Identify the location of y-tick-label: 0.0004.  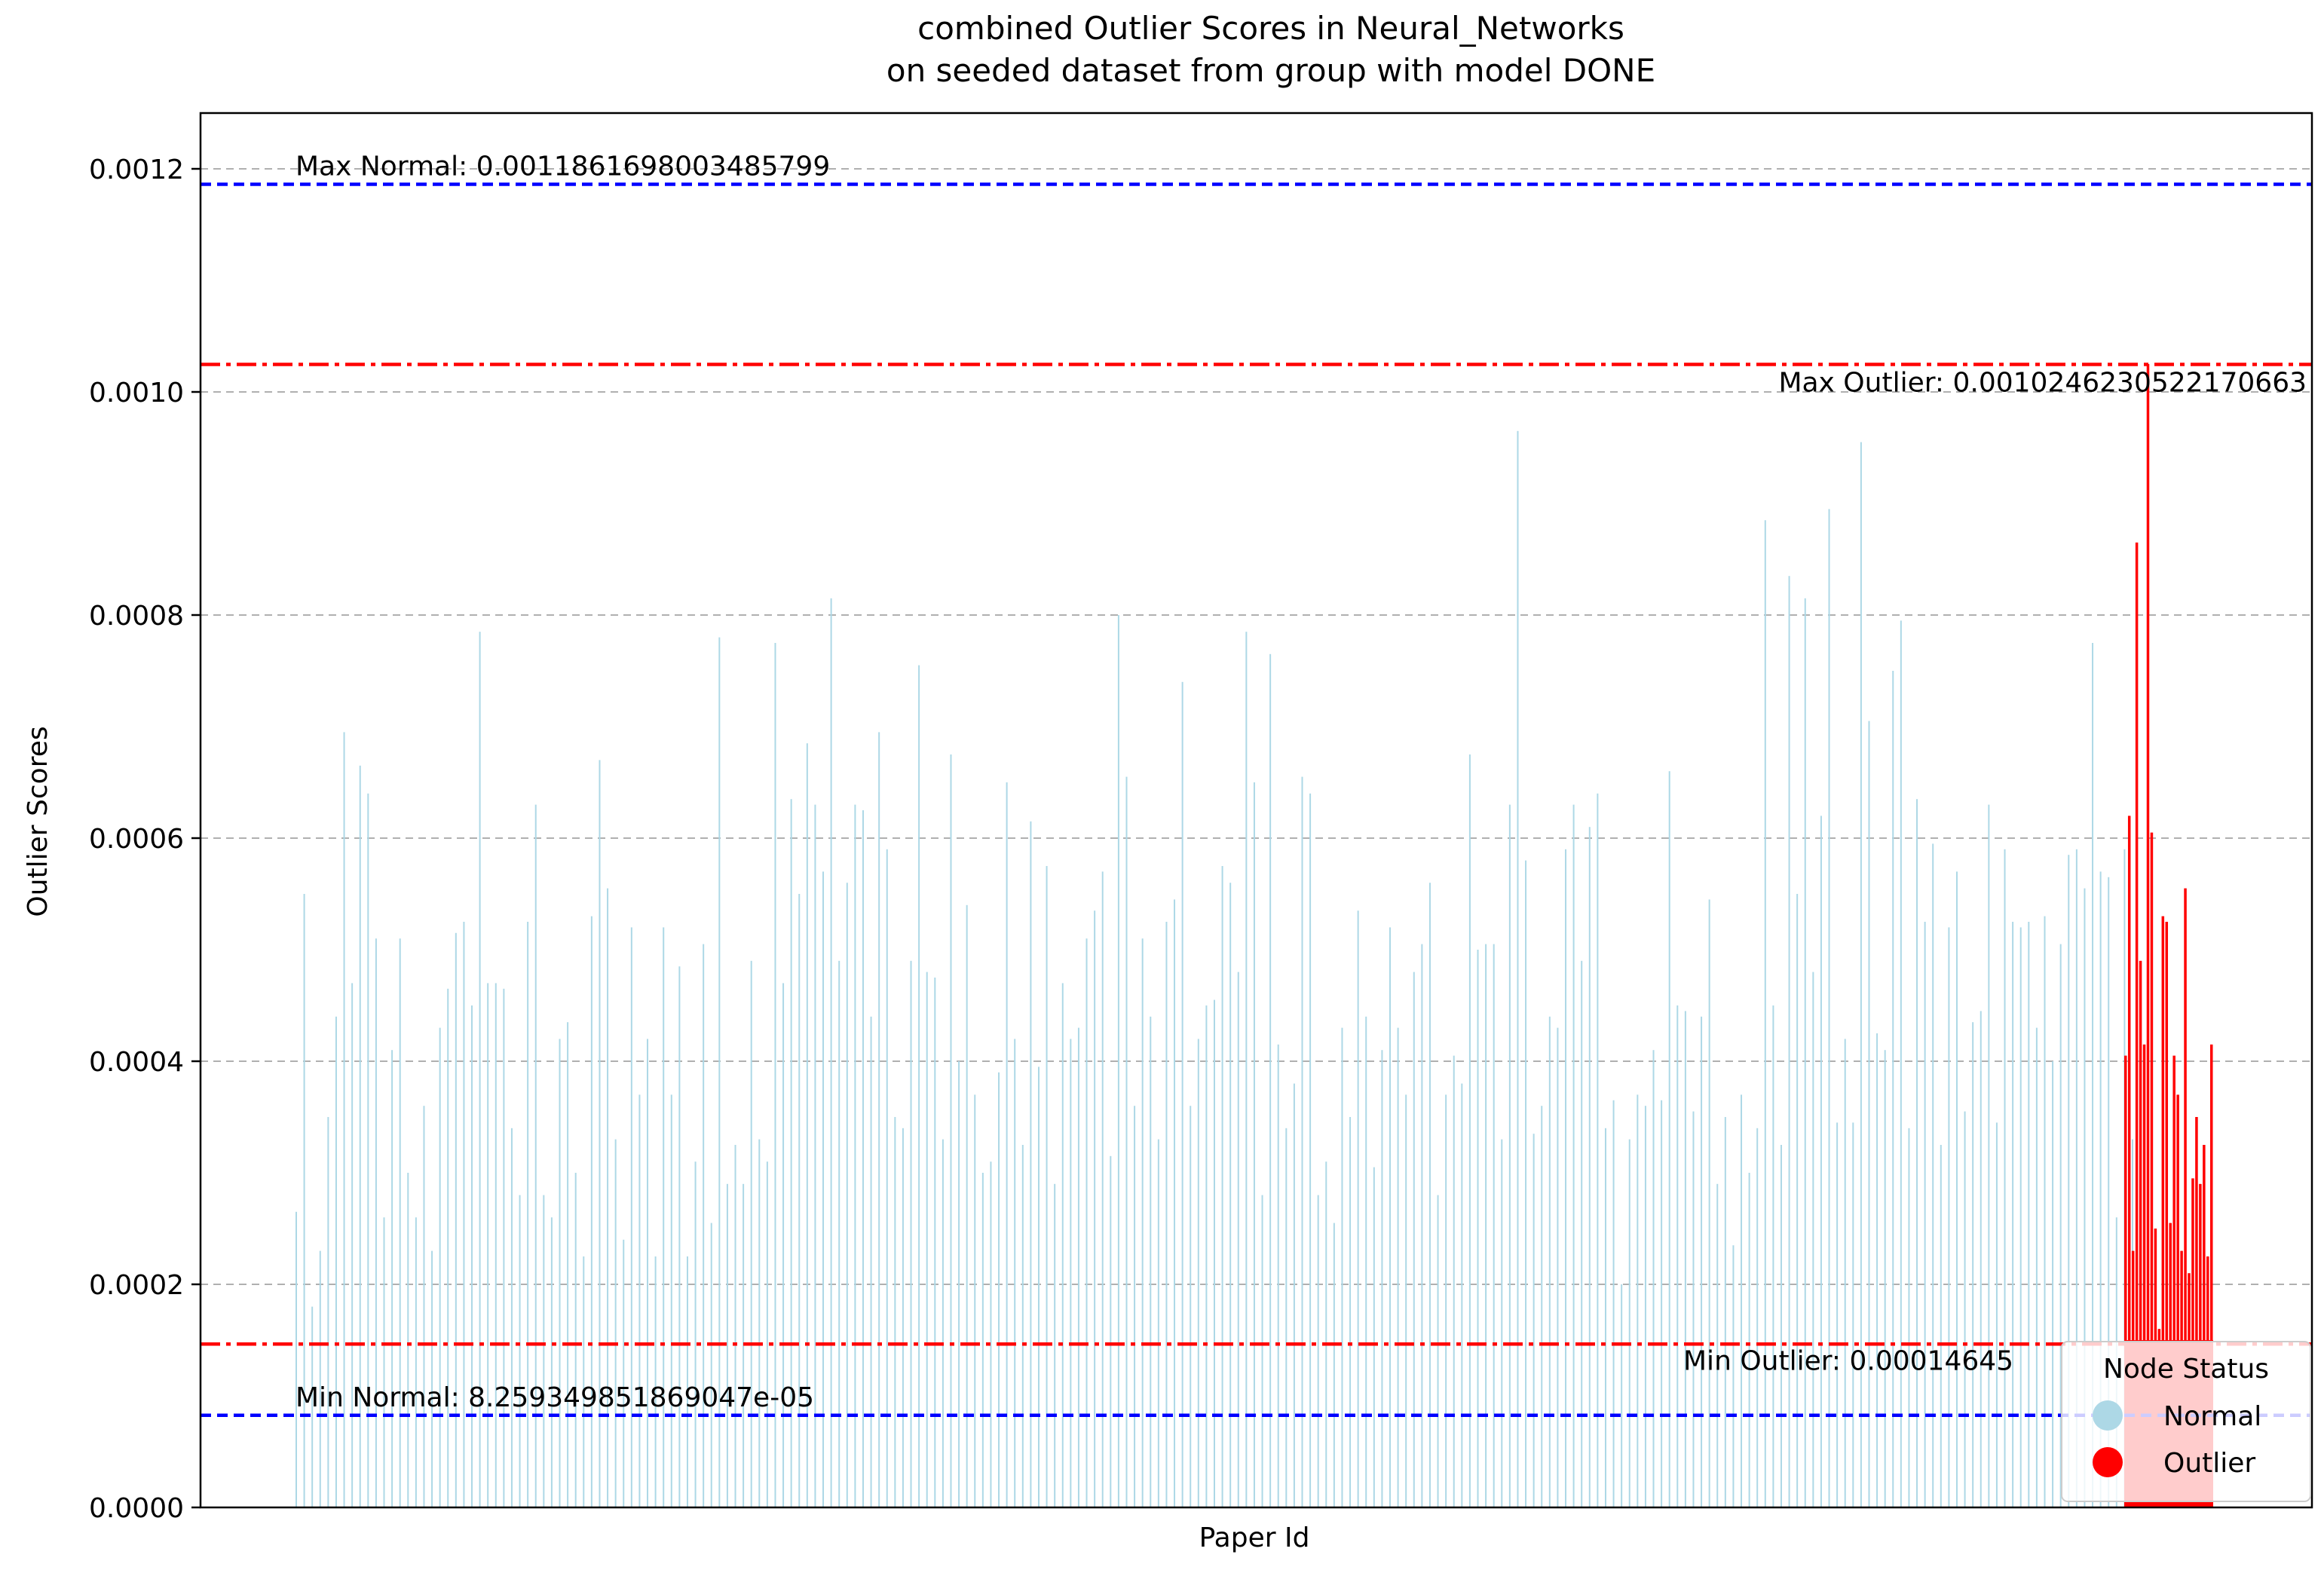
(136, 1062).